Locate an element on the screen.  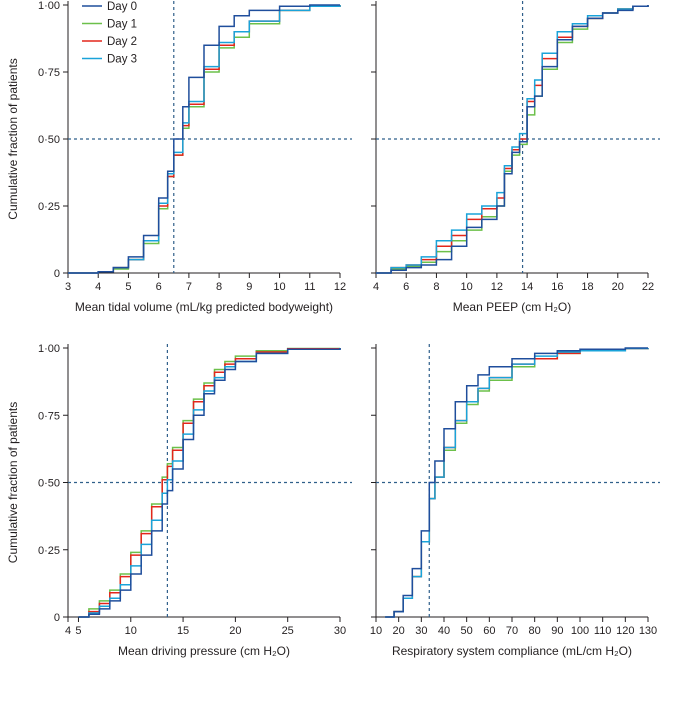
x-tick-label: 9 is located at coordinates (249, 287).